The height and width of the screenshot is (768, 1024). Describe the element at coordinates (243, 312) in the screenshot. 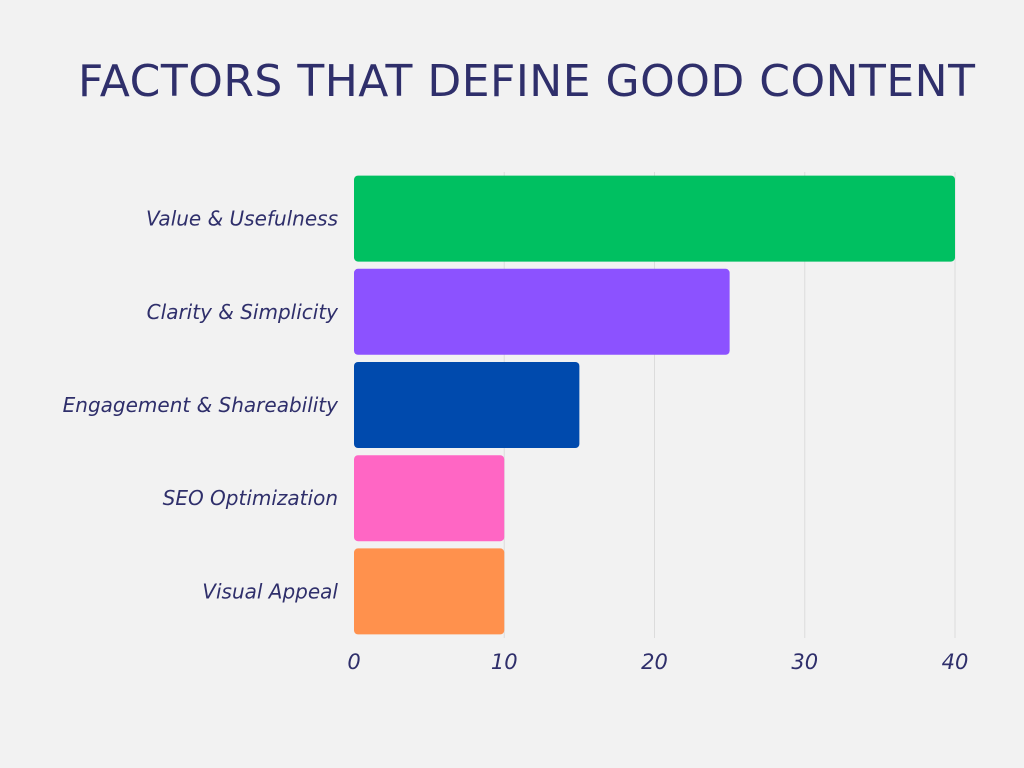

I see `category-label-1: Clarity & Simplicity` at that location.